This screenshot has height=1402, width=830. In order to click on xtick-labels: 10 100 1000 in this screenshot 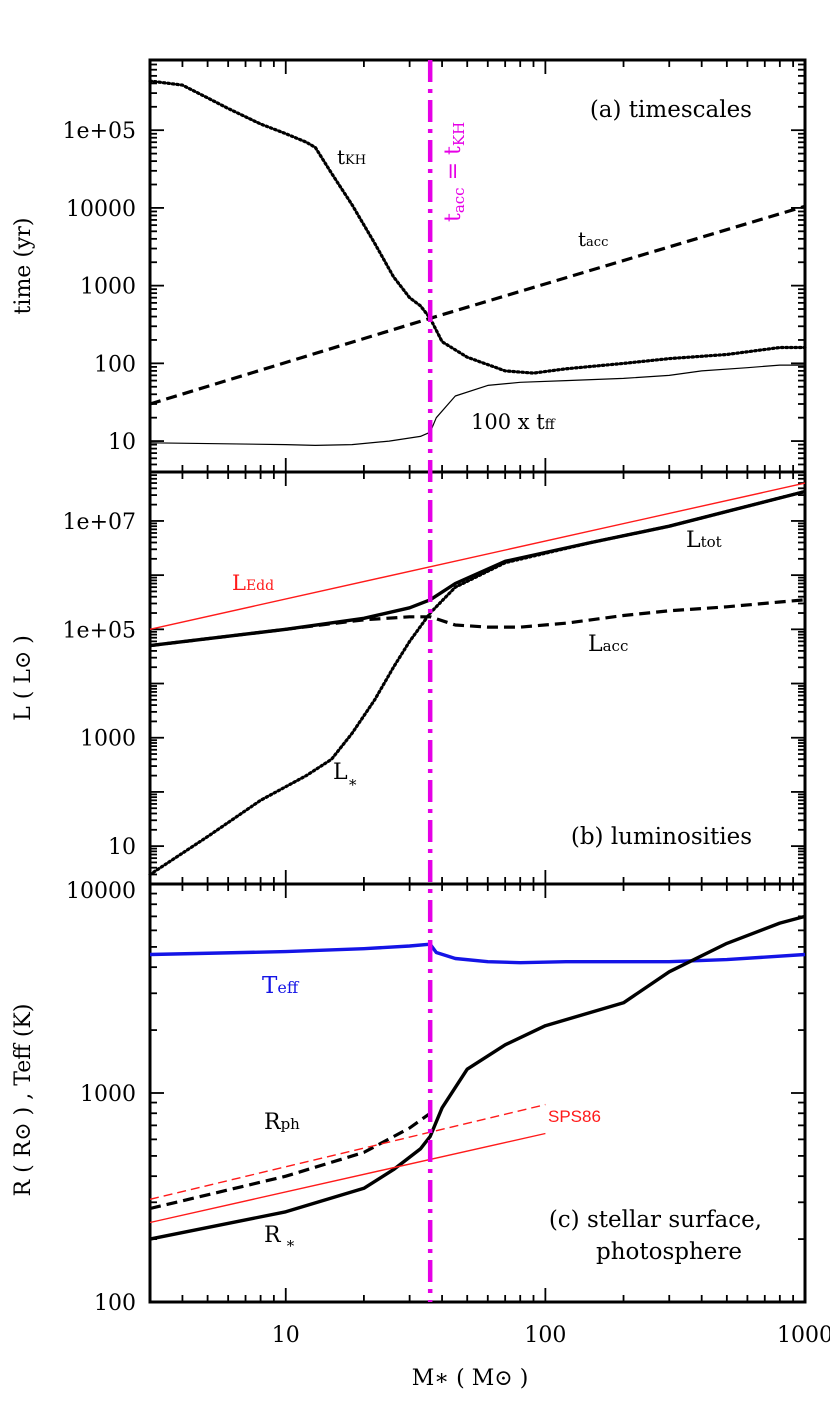, I will do `click(551, 1335)`.